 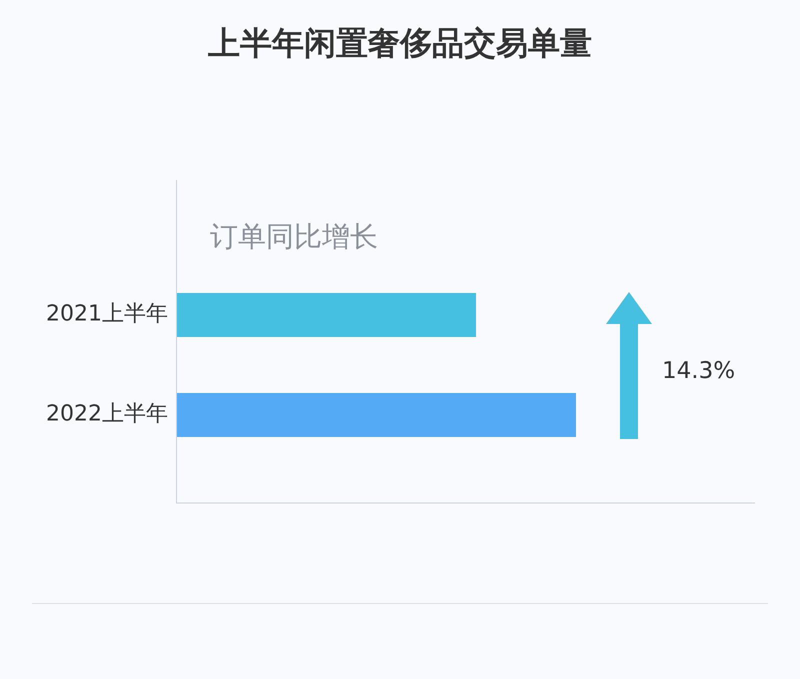 What do you see at coordinates (400, 43) in the screenshot?
I see `chart-title: 上半年闲置奢侈品交易单量` at bounding box center [400, 43].